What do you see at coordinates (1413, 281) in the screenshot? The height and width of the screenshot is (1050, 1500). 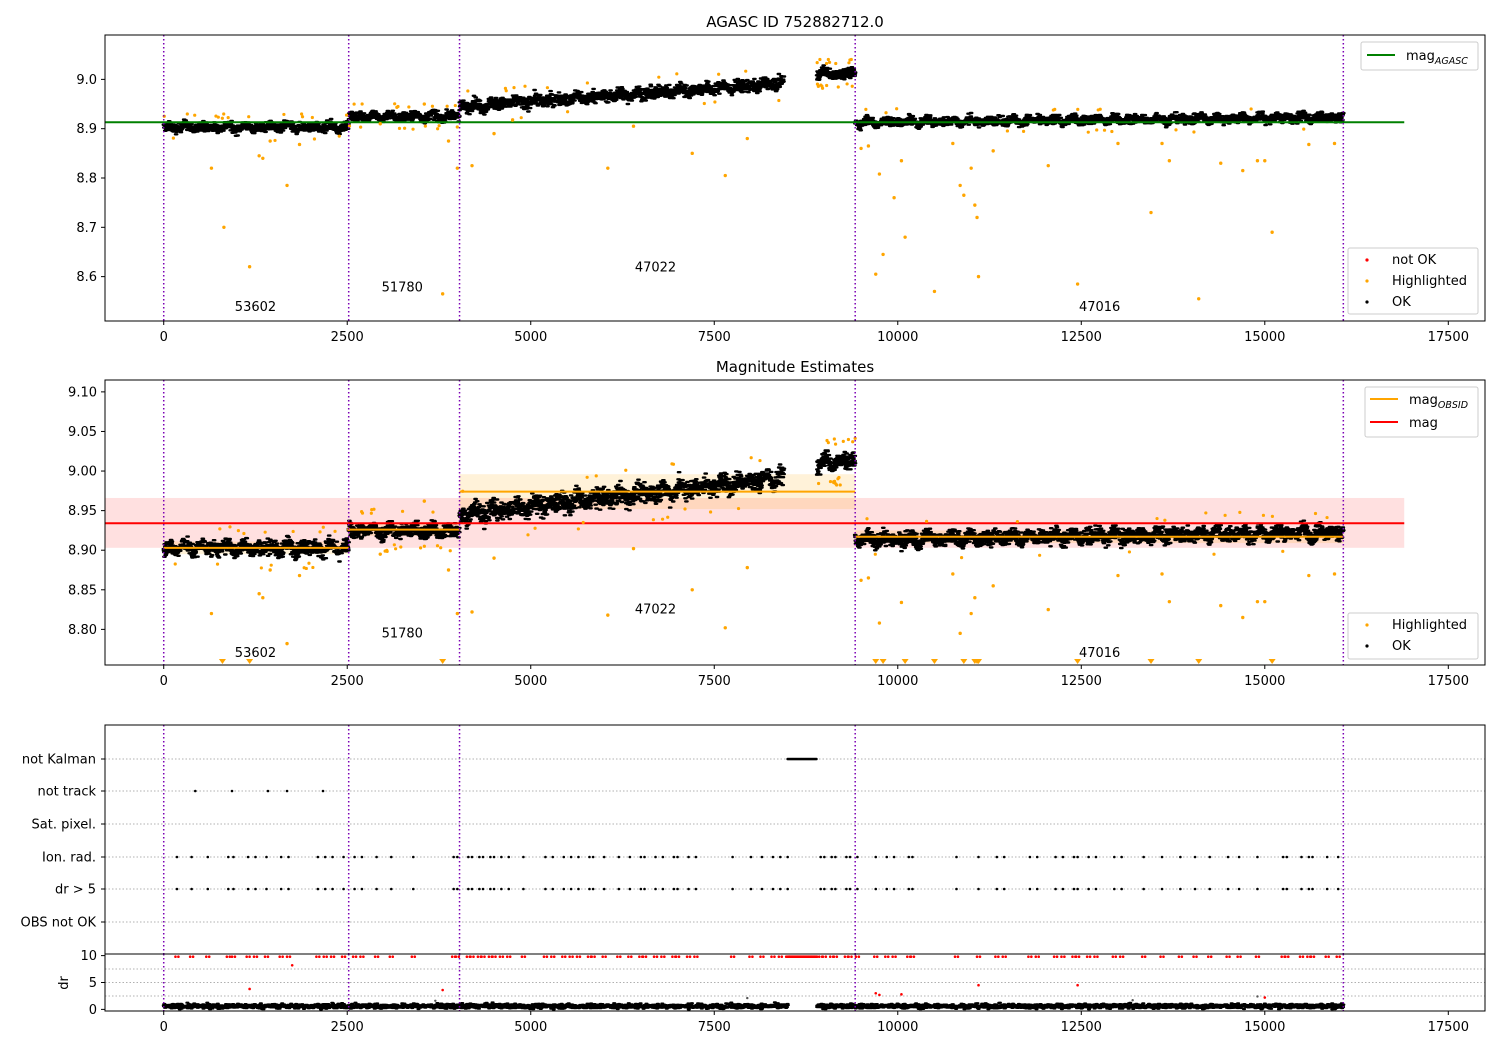 I see `agasc-legend-bottom: not OK Highlighted OK` at bounding box center [1413, 281].